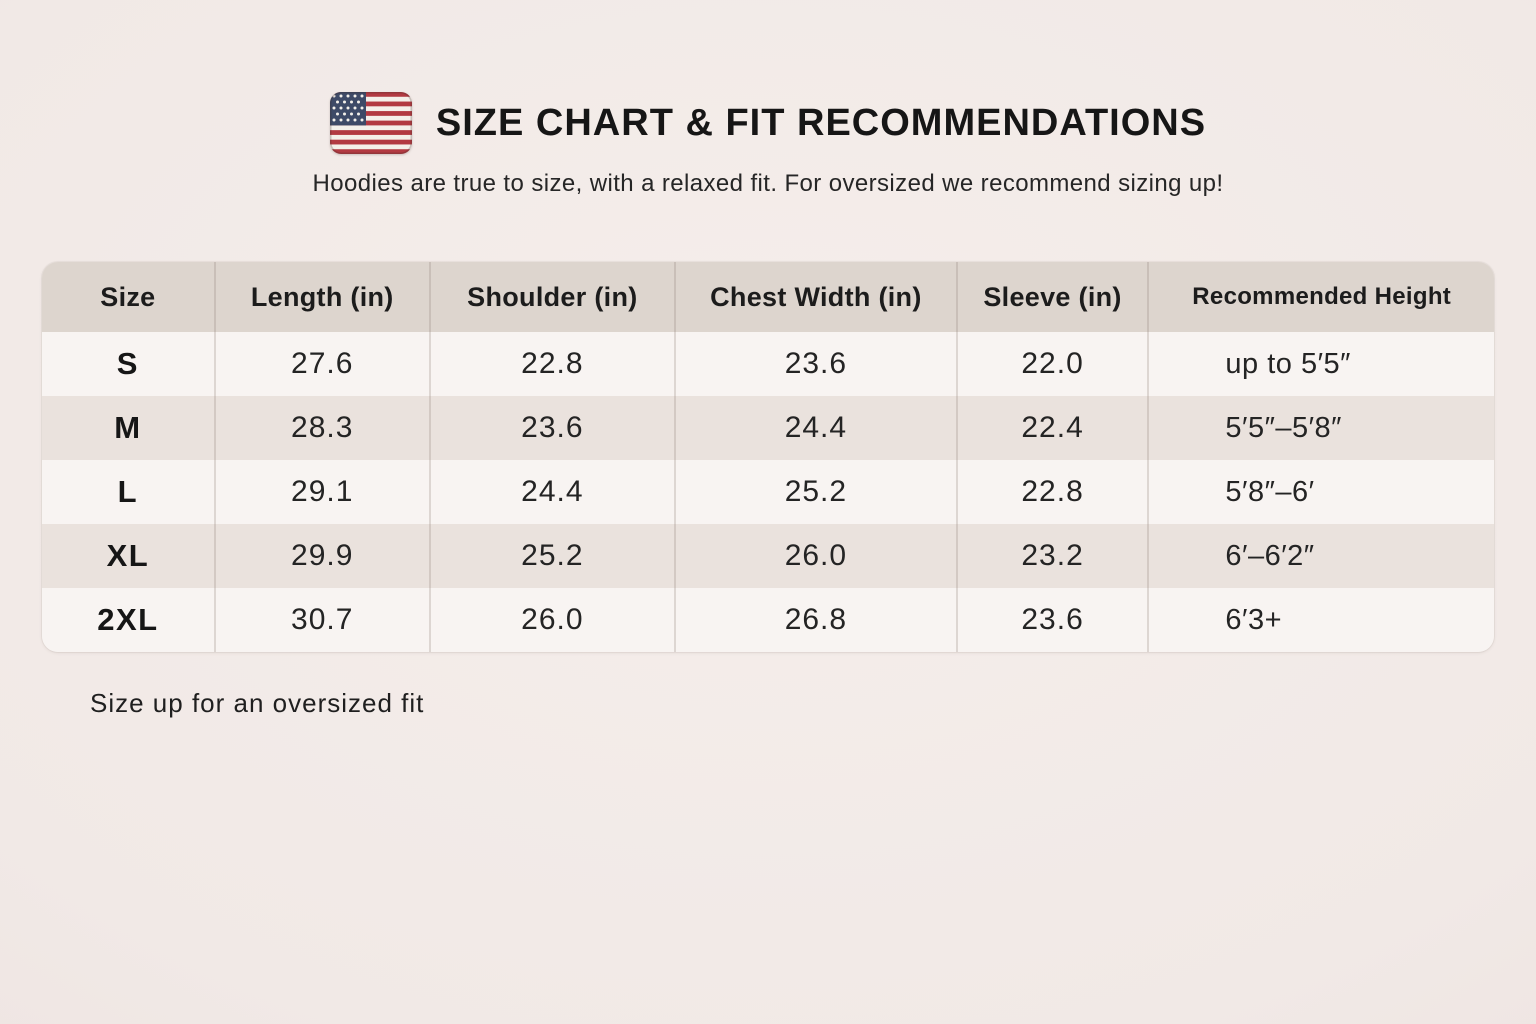 The width and height of the screenshot is (1536, 1024). What do you see at coordinates (553, 364) in the screenshot?
I see `cell-shoulder: 22.8` at bounding box center [553, 364].